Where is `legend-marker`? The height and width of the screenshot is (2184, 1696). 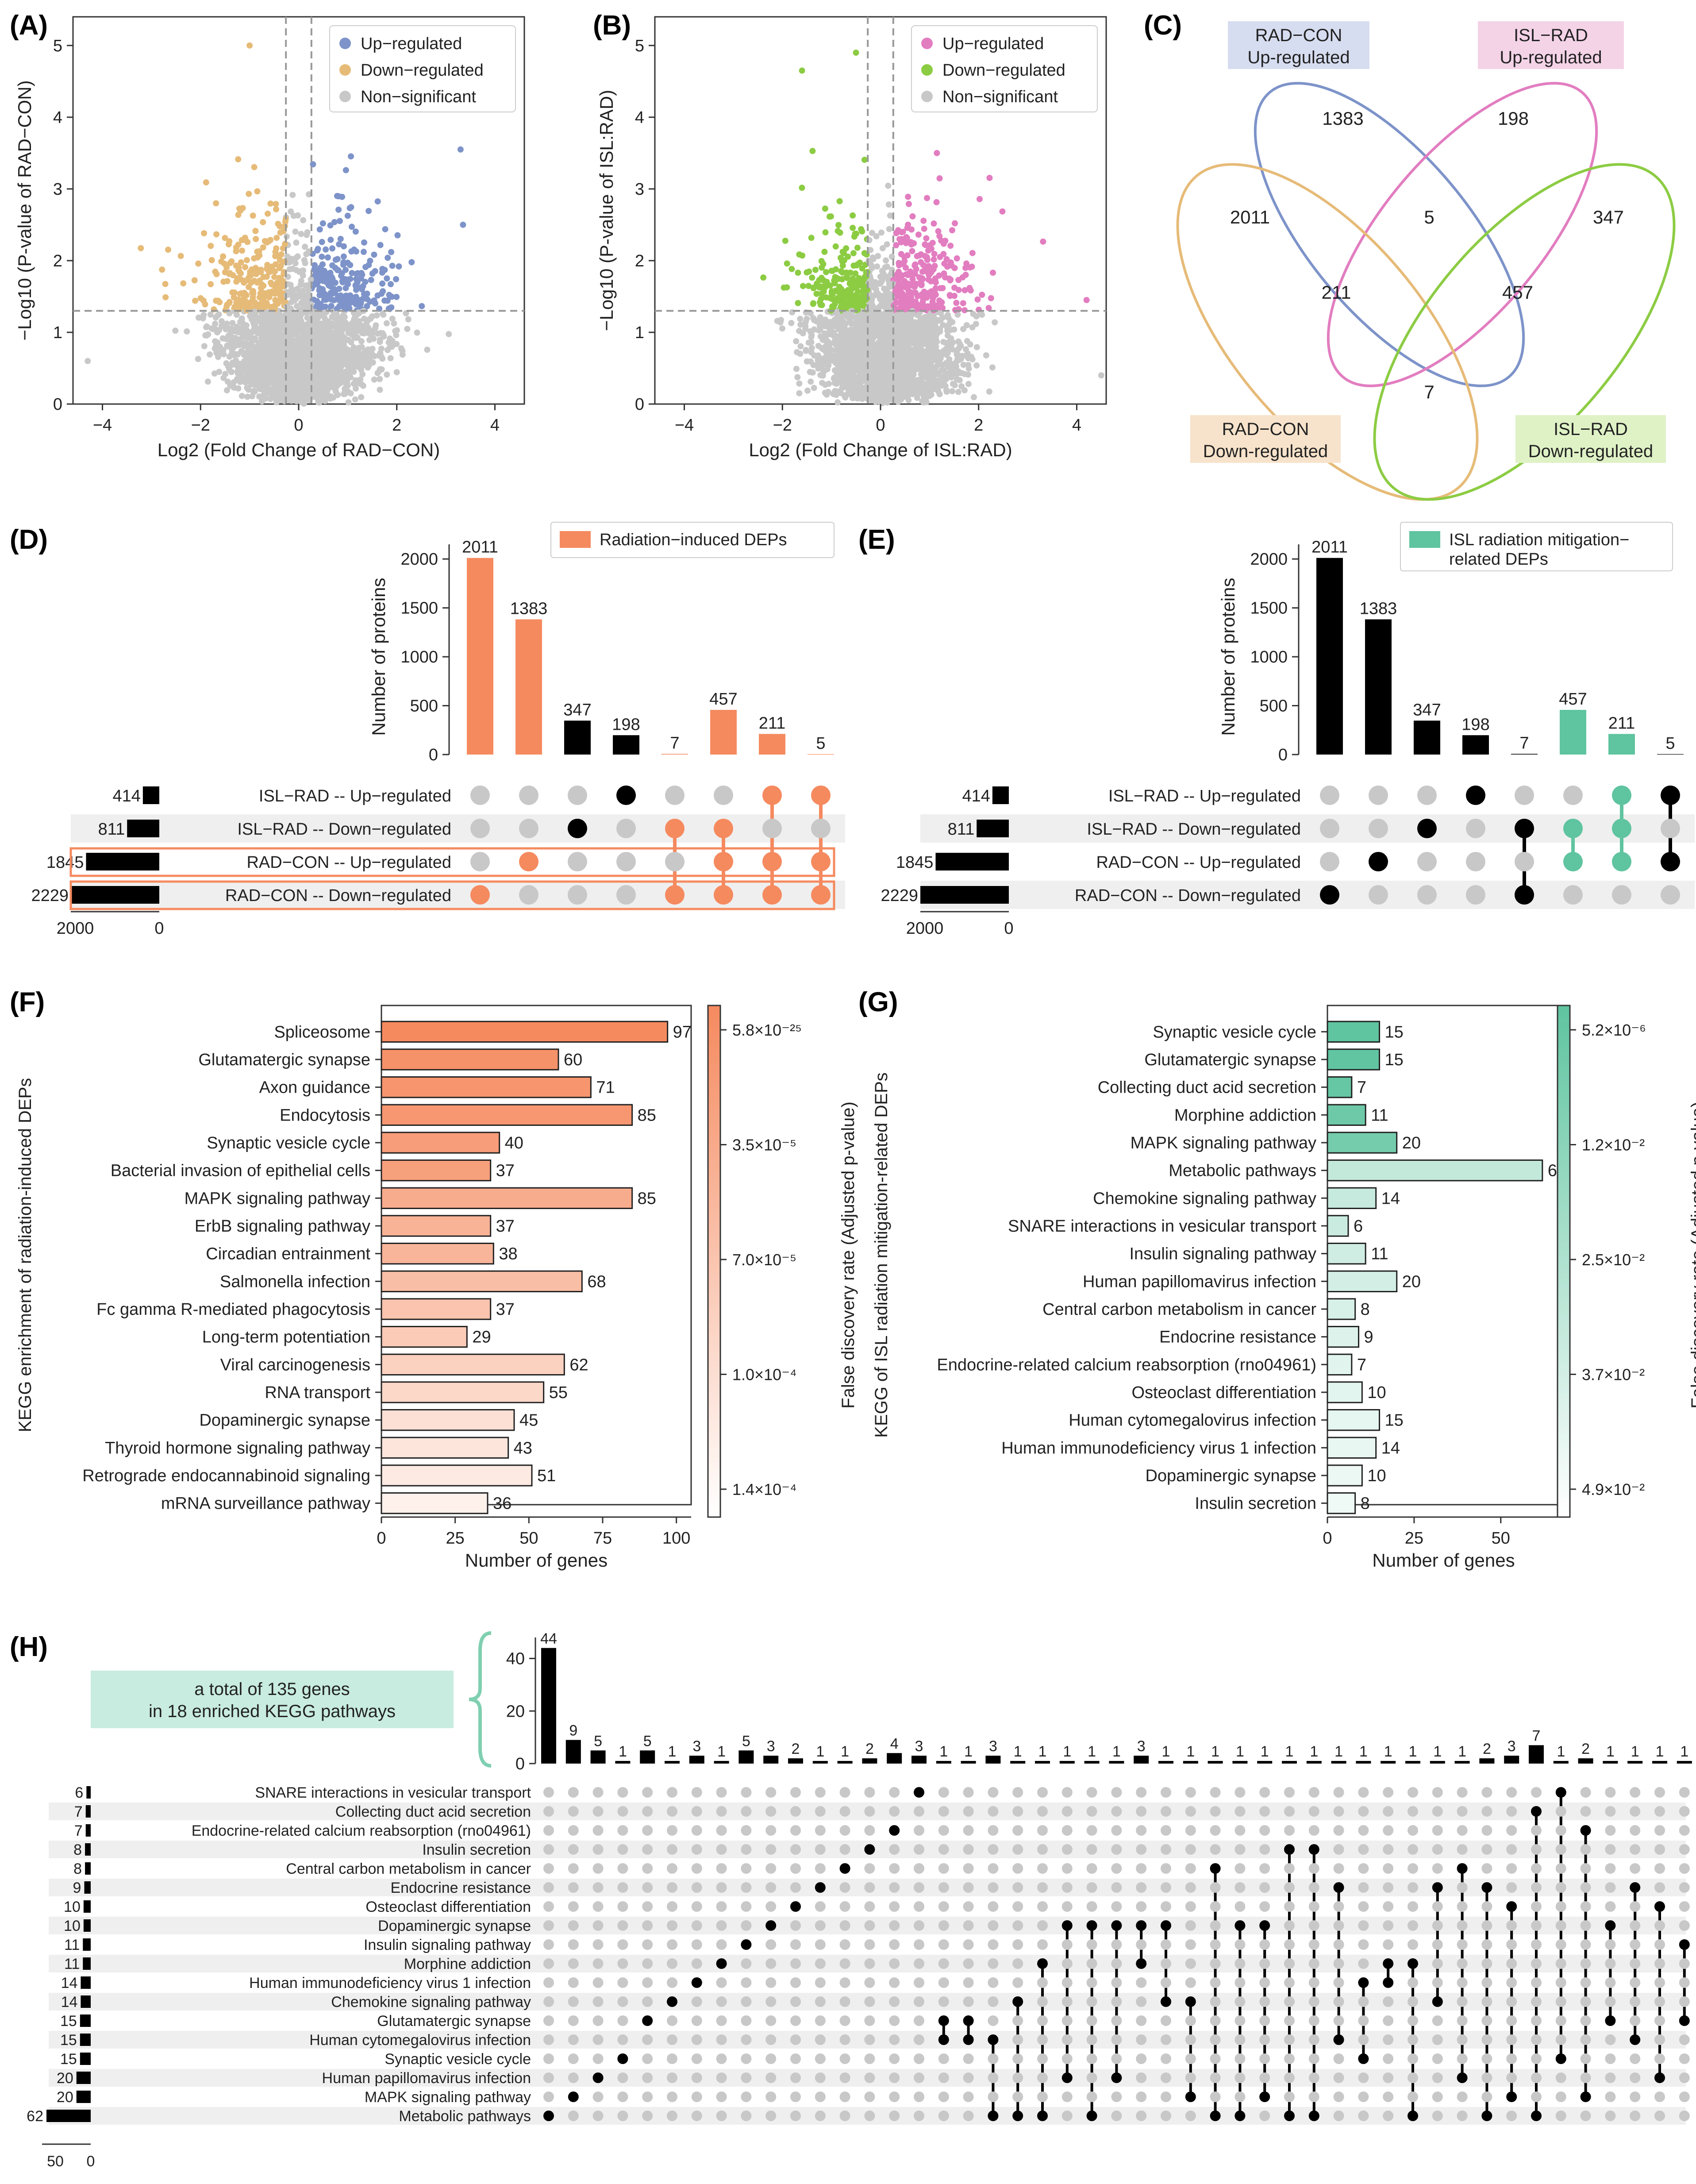 legend-marker is located at coordinates (345, 70).